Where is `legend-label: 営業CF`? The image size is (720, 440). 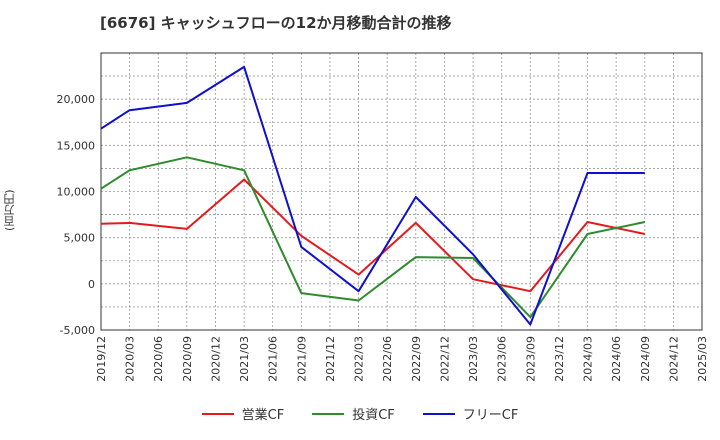 legend-label: 営業CF is located at coordinates (263, 415).